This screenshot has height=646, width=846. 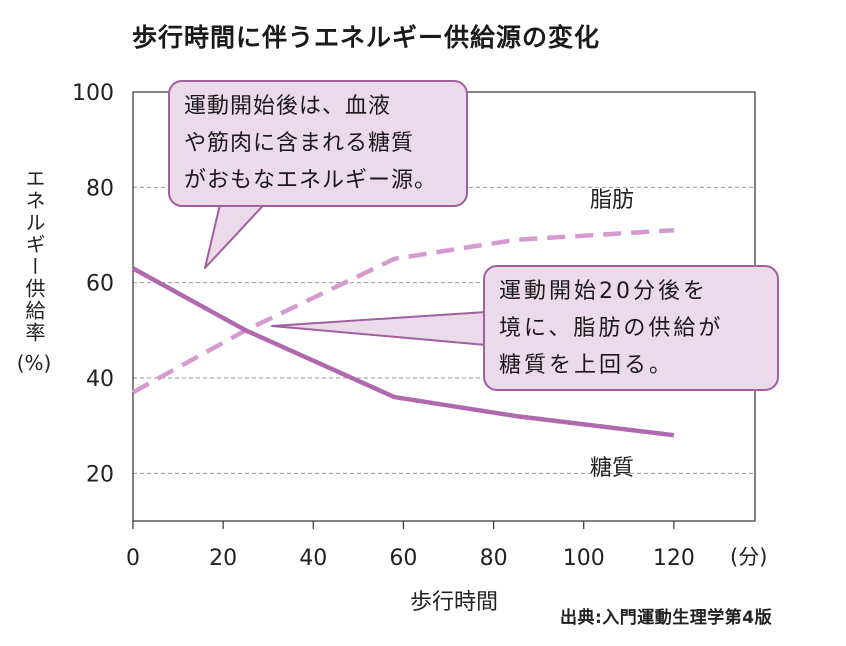 What do you see at coordinates (34, 256) in the screenshot?
I see `y-axis-label-text: エネルギー供給率` at bounding box center [34, 256].